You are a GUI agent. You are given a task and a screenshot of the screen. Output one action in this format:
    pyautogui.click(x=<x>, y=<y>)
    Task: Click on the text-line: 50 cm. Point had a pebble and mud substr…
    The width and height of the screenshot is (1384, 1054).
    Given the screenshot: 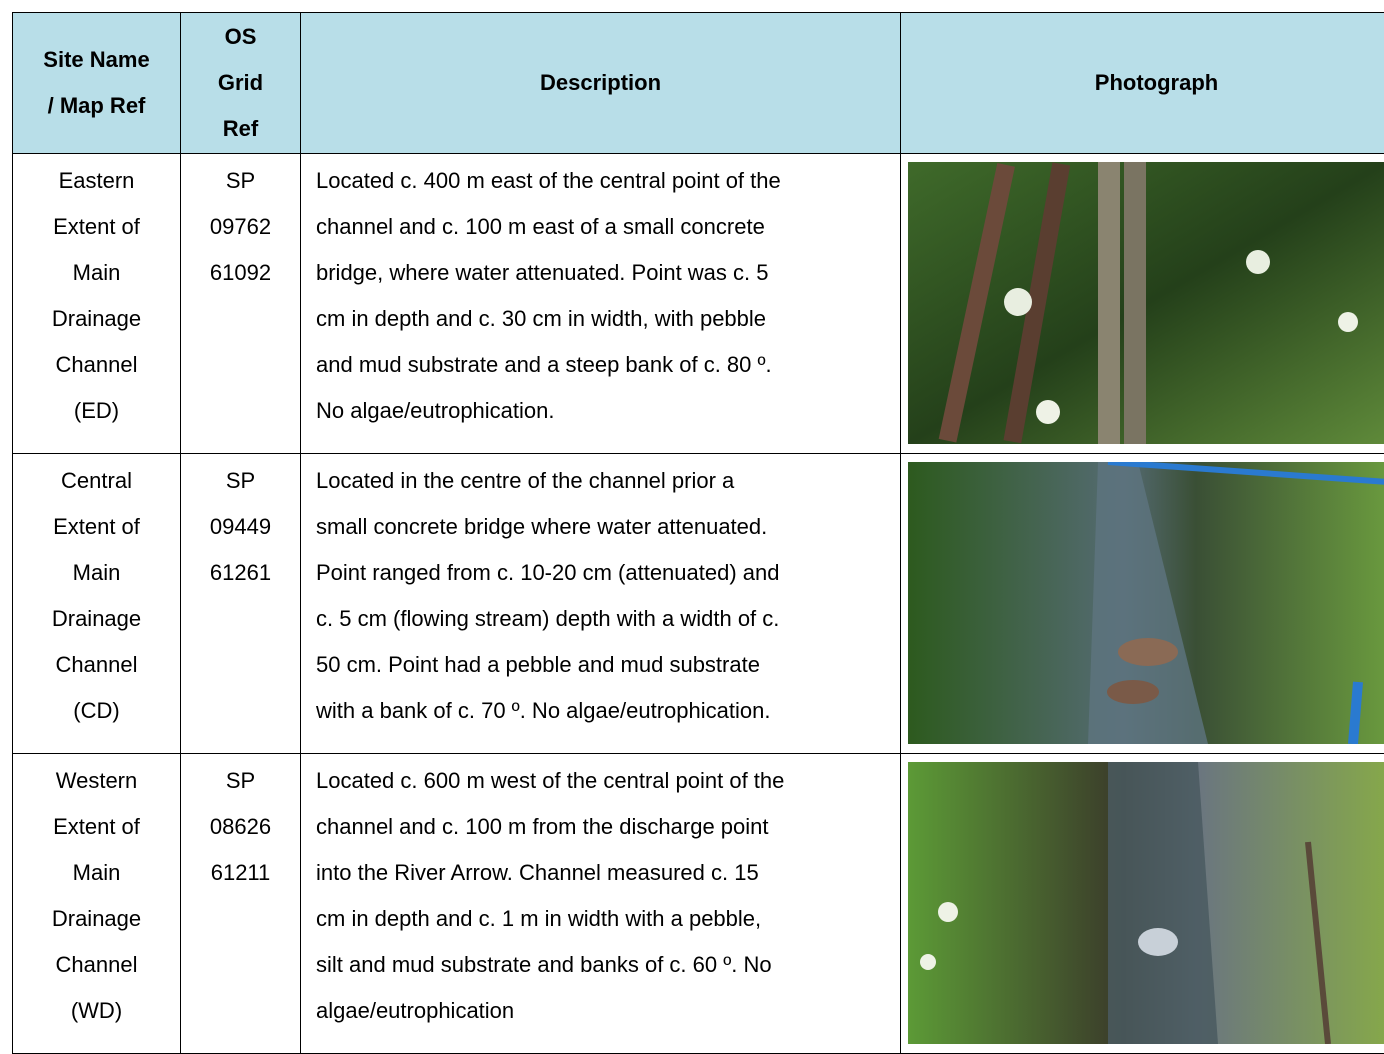 What is the action you would take?
    pyautogui.click(x=608, y=665)
    